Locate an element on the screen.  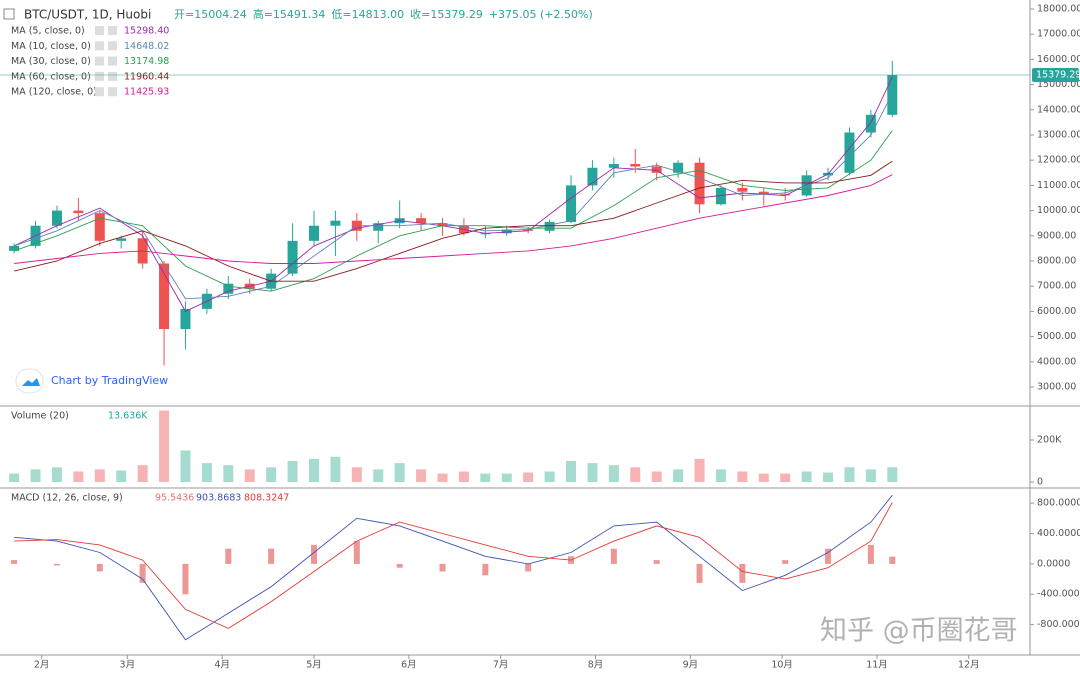
x-tick-label: 11月 is located at coordinates (877, 665).